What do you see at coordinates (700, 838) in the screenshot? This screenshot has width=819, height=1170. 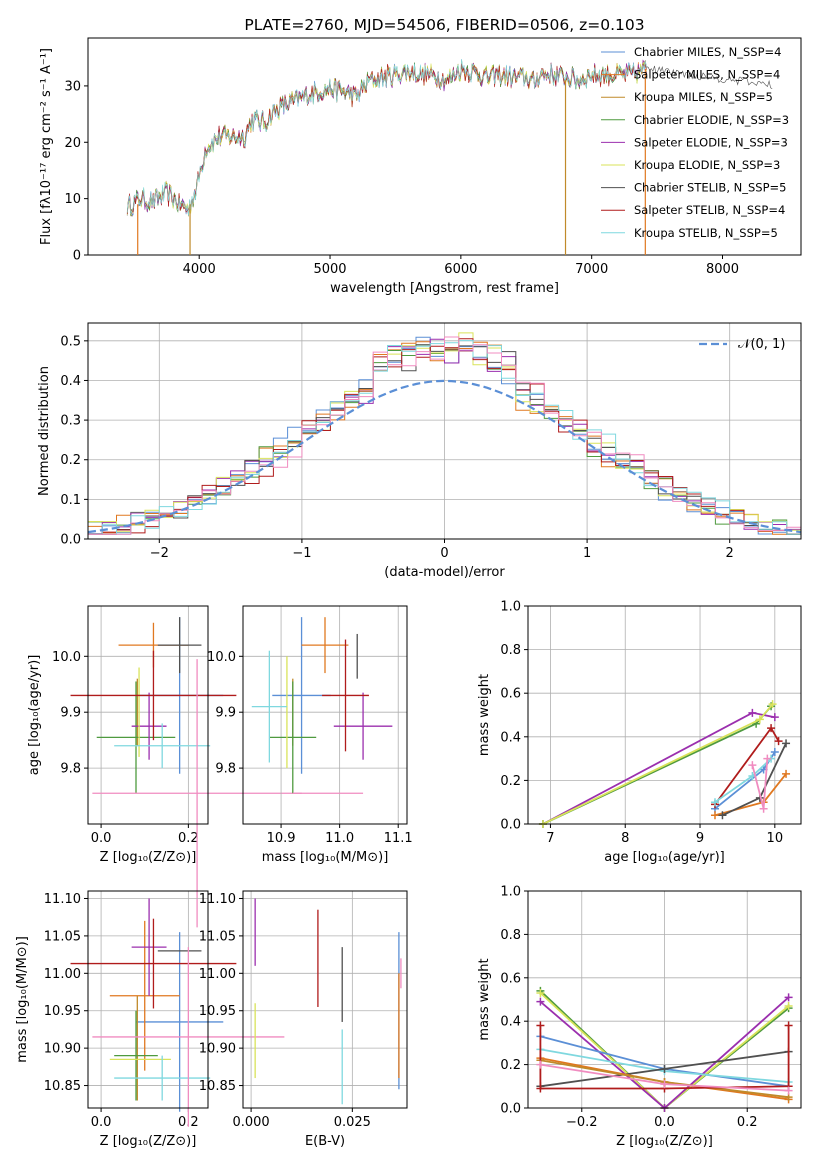 I see `x-tick-label: 9` at bounding box center [700, 838].